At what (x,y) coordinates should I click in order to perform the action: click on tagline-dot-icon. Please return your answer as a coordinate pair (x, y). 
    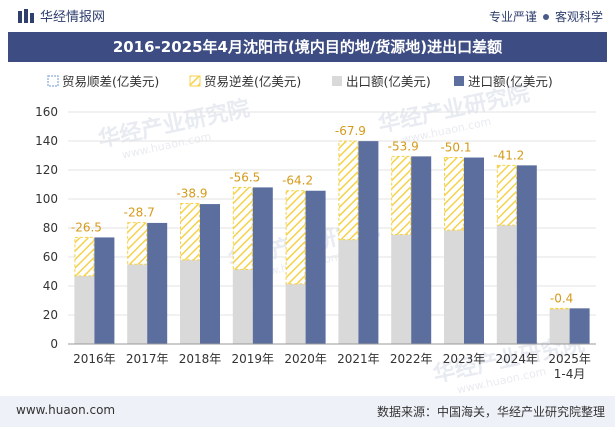
    Looking at the image, I should click on (545, 16).